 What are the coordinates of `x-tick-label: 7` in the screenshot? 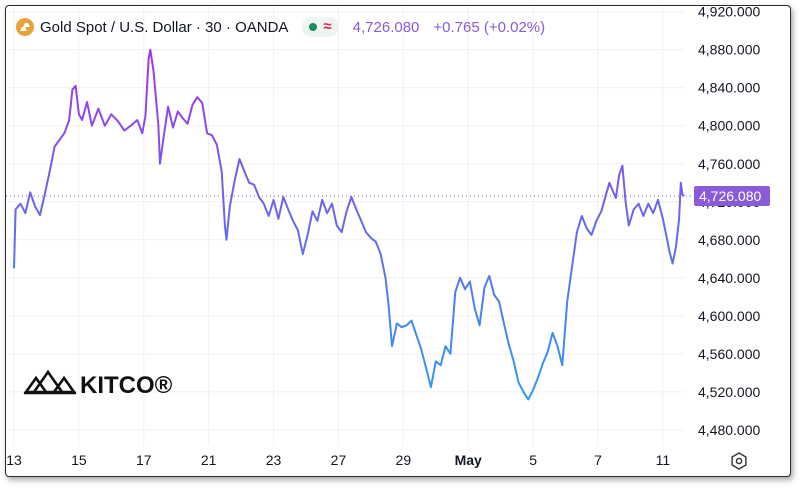 It's located at (598, 460).